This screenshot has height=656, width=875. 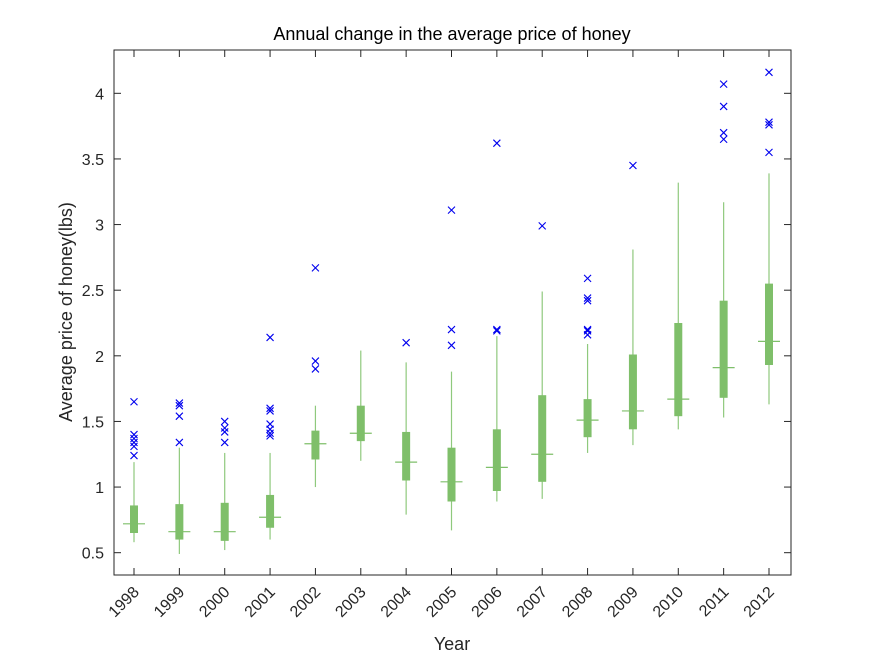 What do you see at coordinates (224, 484) in the screenshot?
I see `box-group-2000` at bounding box center [224, 484].